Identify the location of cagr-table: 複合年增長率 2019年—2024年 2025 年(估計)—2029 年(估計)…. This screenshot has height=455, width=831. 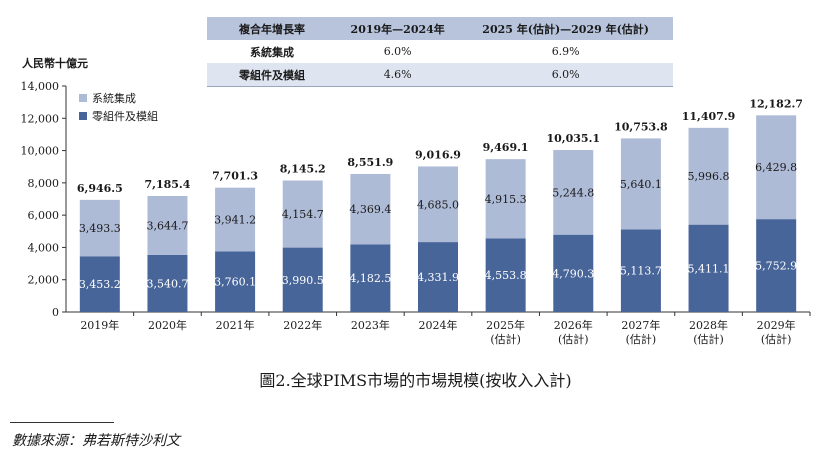
(440, 52).